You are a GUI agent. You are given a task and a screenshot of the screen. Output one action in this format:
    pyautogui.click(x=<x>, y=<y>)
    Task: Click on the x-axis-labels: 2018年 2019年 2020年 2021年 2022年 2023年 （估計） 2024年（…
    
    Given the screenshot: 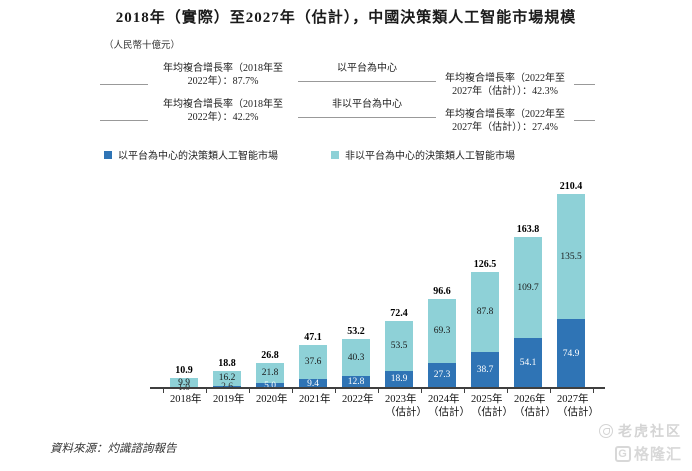 What is the action you would take?
    pyautogui.click(x=380, y=408)
    